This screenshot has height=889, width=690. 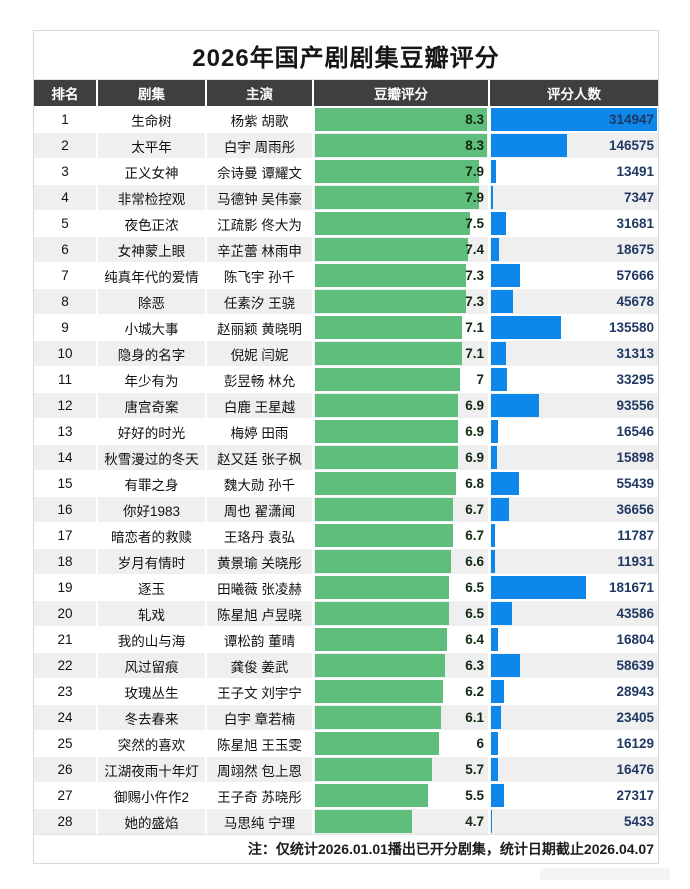 What do you see at coordinates (474, 197) in the screenshot?
I see `rating-value: 7.9` at bounding box center [474, 197].